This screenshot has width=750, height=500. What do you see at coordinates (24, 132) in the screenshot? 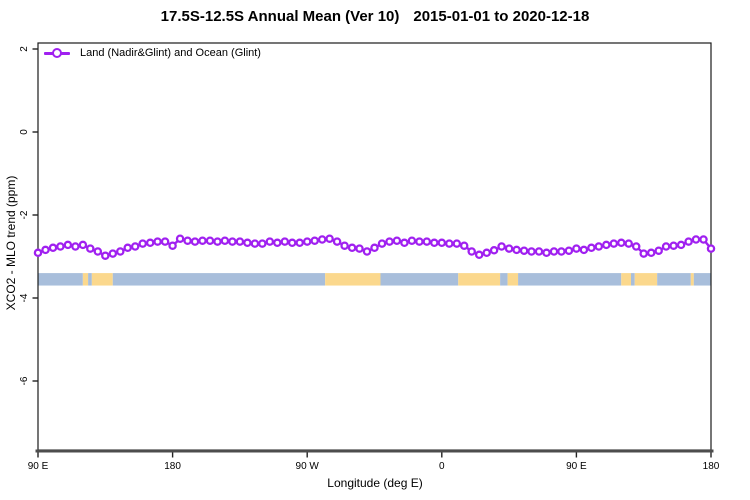
I see `y-tick-label: 0` at bounding box center [24, 132].